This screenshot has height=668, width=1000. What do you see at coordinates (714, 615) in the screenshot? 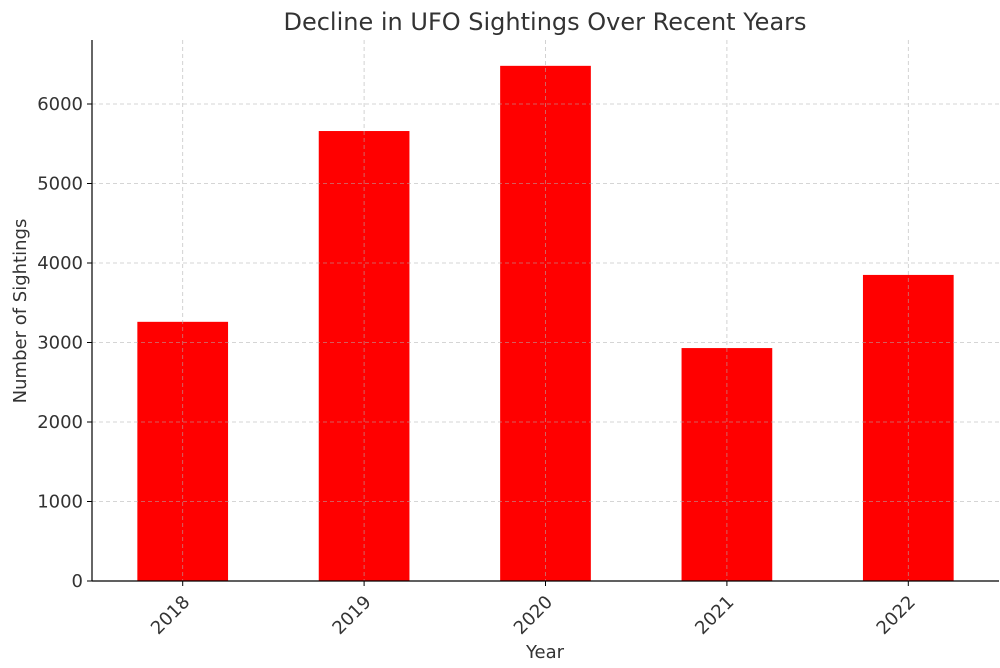
I see `x-tick-label: 2021` at bounding box center [714, 615].